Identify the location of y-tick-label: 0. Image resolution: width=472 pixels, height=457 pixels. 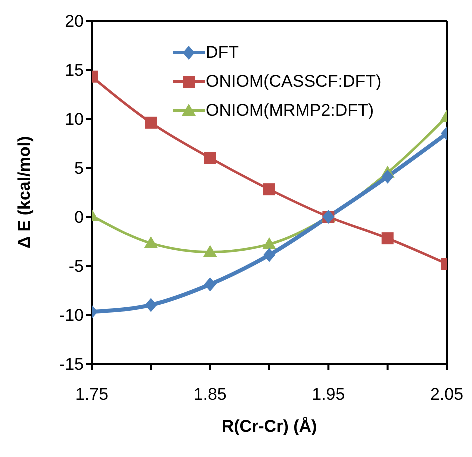
(79, 218).